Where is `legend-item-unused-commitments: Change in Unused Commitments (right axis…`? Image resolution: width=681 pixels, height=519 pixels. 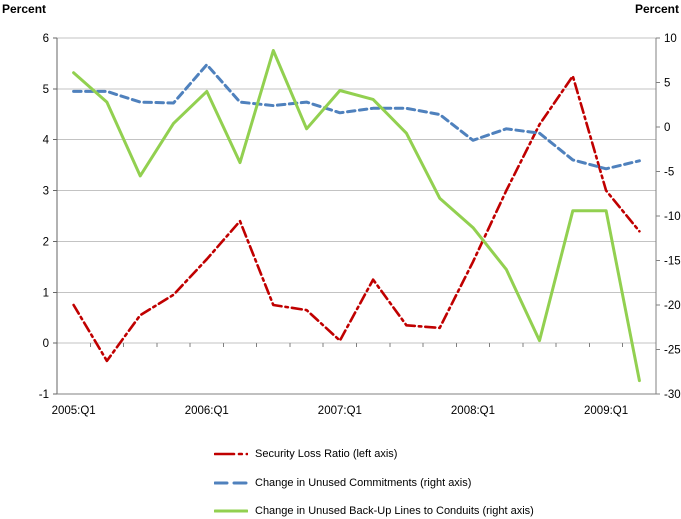
legend-item-unused-commitments: Change in Unused Commitments (right axis… is located at coordinates (342, 483).